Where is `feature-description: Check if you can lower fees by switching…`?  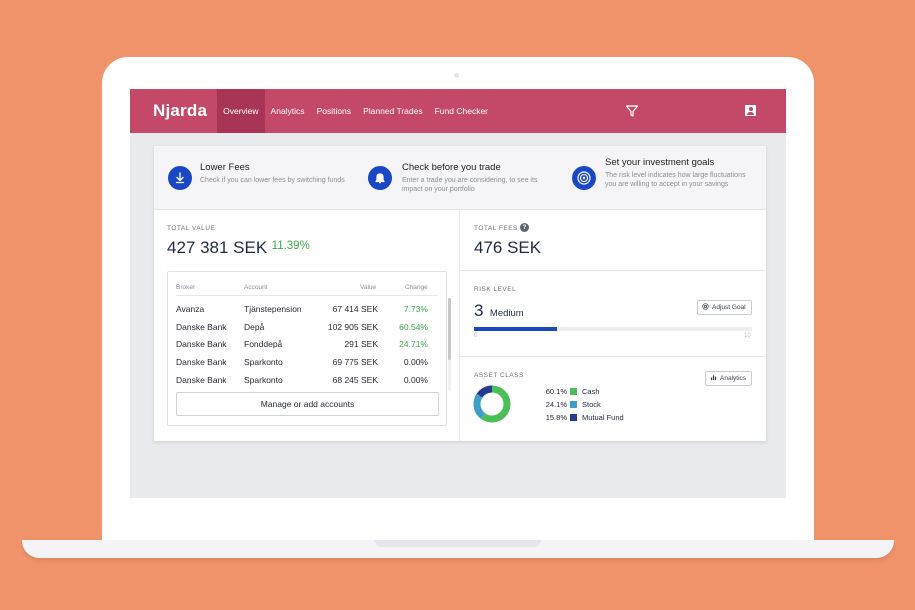
feature-description: Check if you can lower fees by switching… is located at coordinates (272, 180).